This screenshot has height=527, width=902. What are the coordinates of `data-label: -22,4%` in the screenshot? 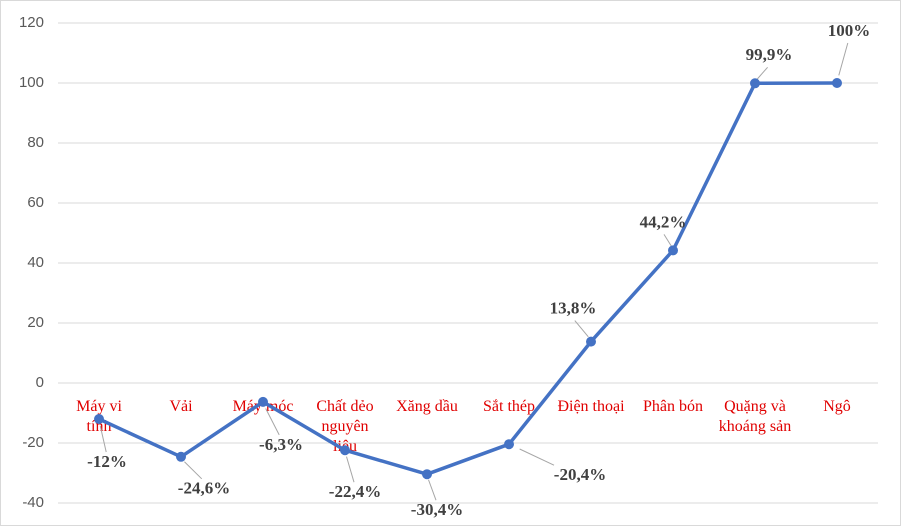 It's located at (355, 491).